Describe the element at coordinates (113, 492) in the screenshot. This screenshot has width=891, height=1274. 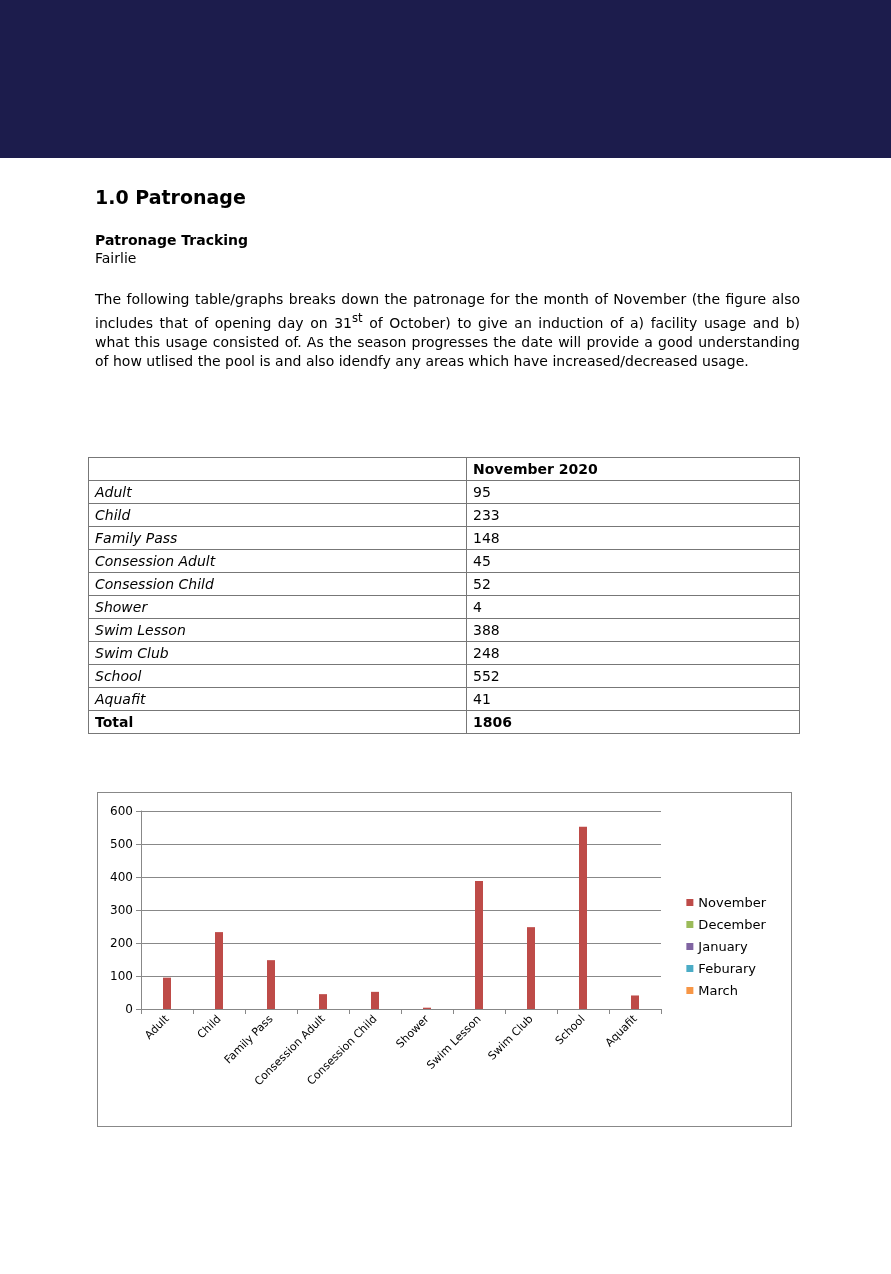
I see `category-label: Adult` at that location.